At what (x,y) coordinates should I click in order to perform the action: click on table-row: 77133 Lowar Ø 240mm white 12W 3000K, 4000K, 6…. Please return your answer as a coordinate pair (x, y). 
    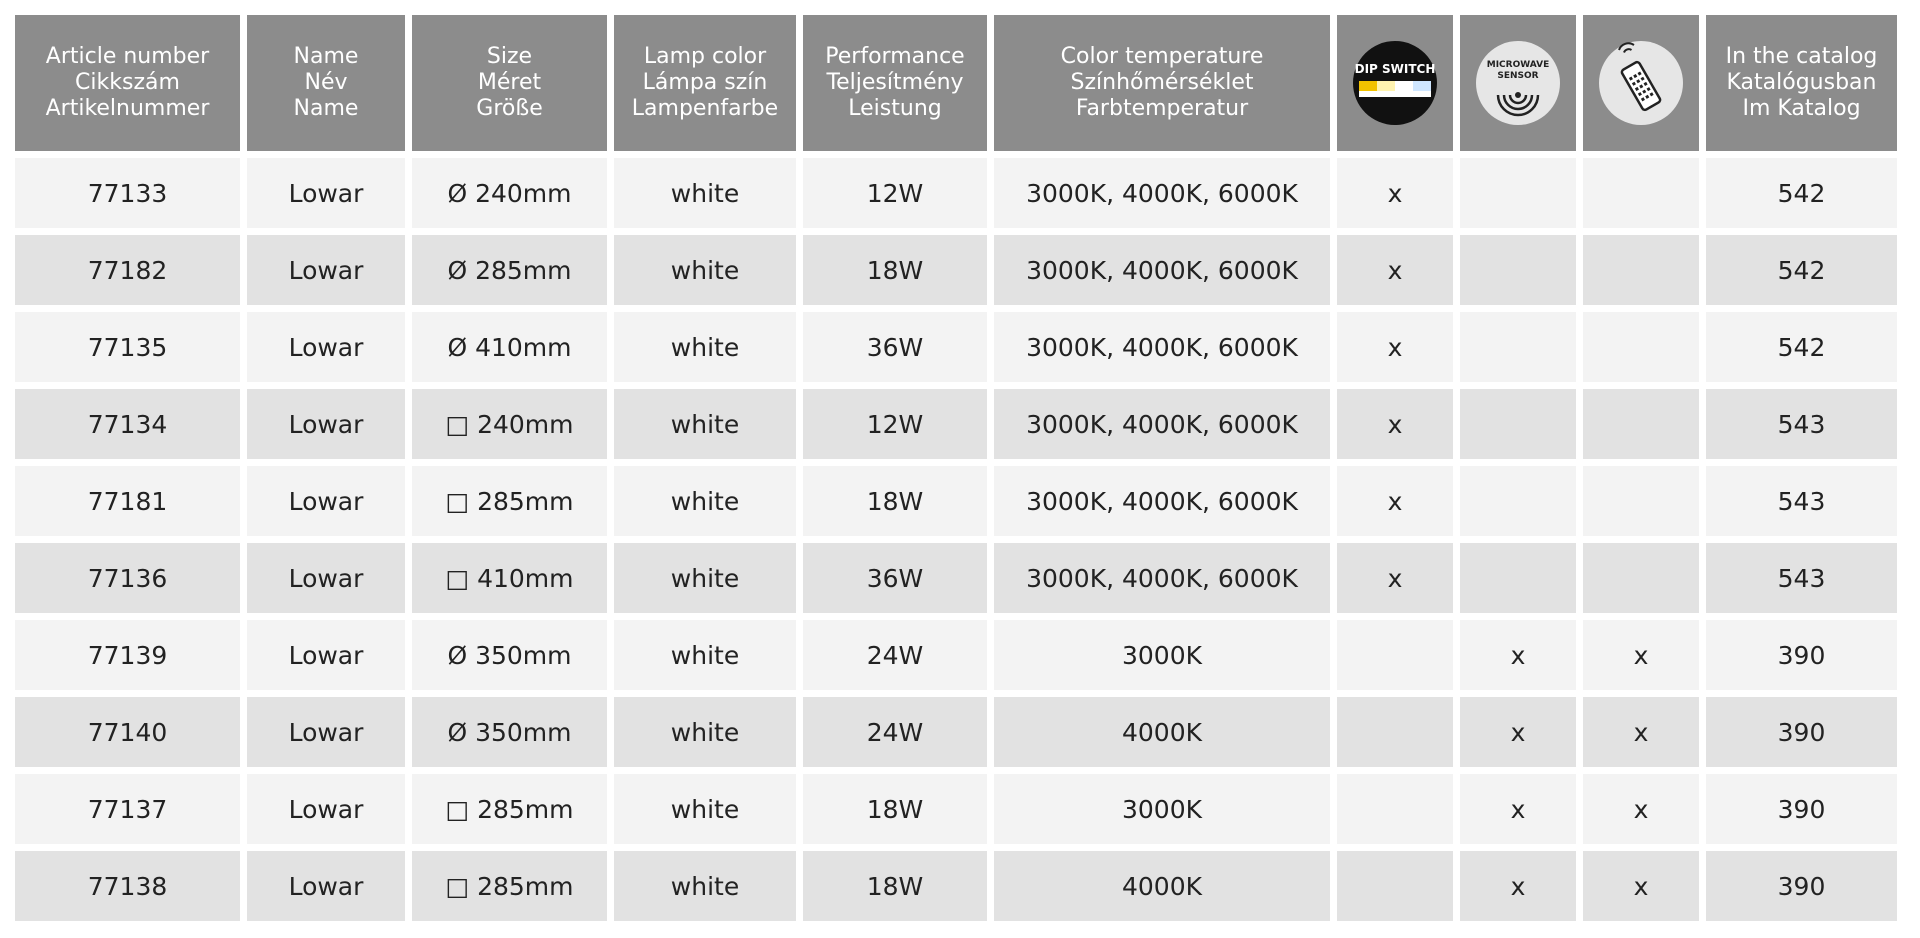
    Looking at the image, I should click on (956, 193).